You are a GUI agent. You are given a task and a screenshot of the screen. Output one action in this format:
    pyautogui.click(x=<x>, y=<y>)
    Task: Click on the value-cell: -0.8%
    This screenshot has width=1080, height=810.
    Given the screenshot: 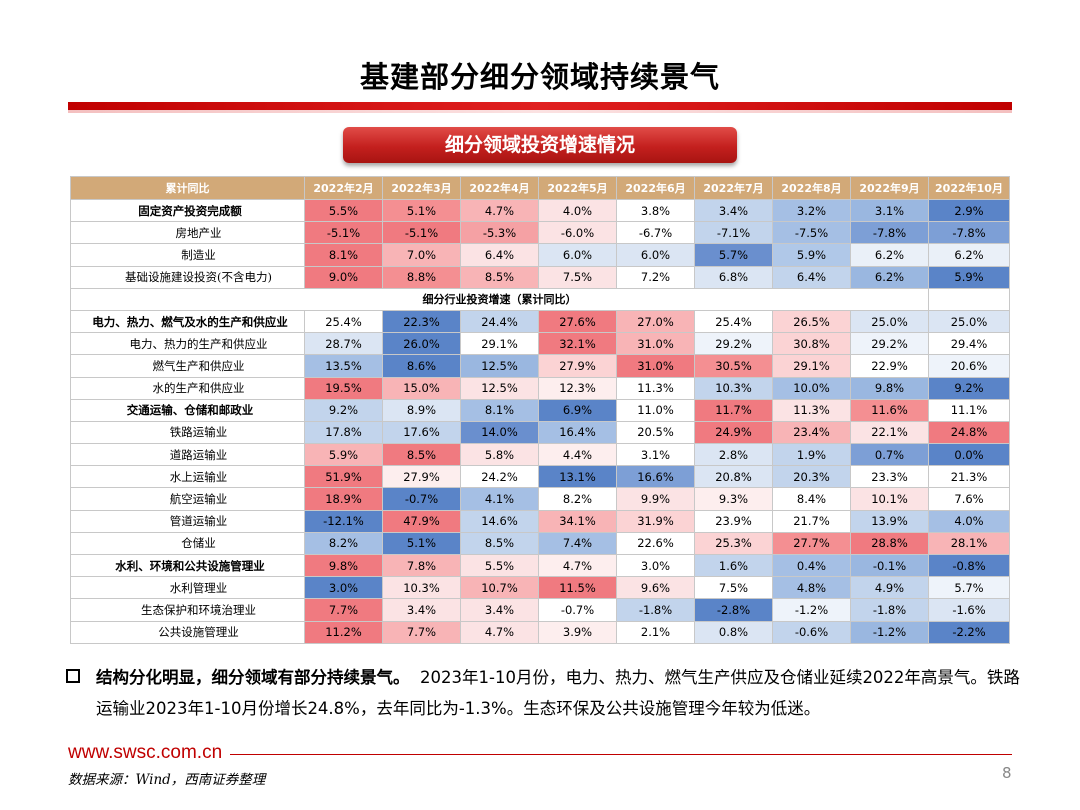 What is the action you would take?
    pyautogui.click(x=969, y=565)
    